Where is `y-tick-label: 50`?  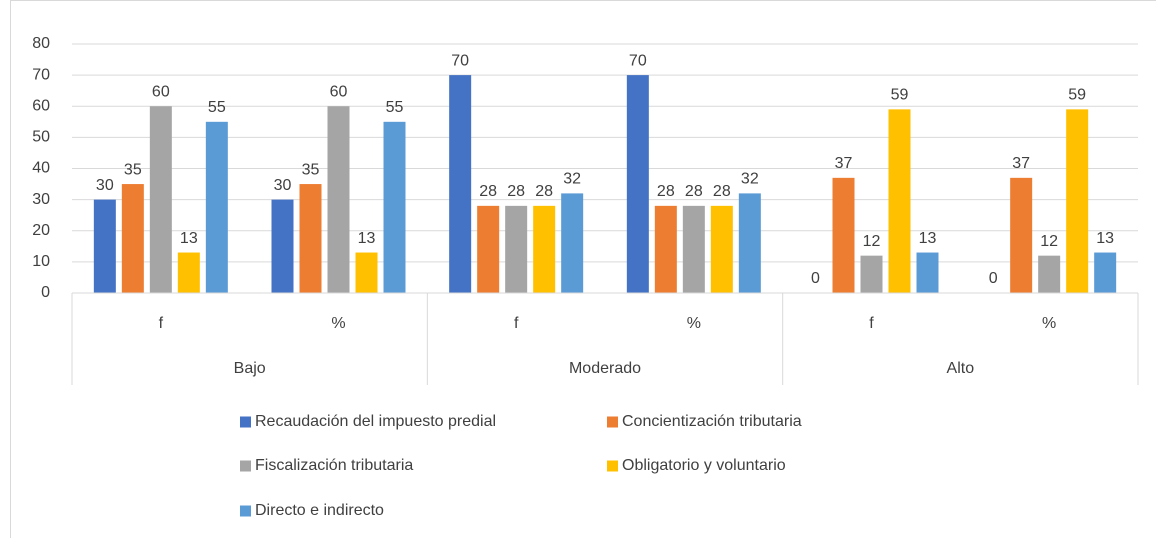
y-tick-label: 50 is located at coordinates (41, 137).